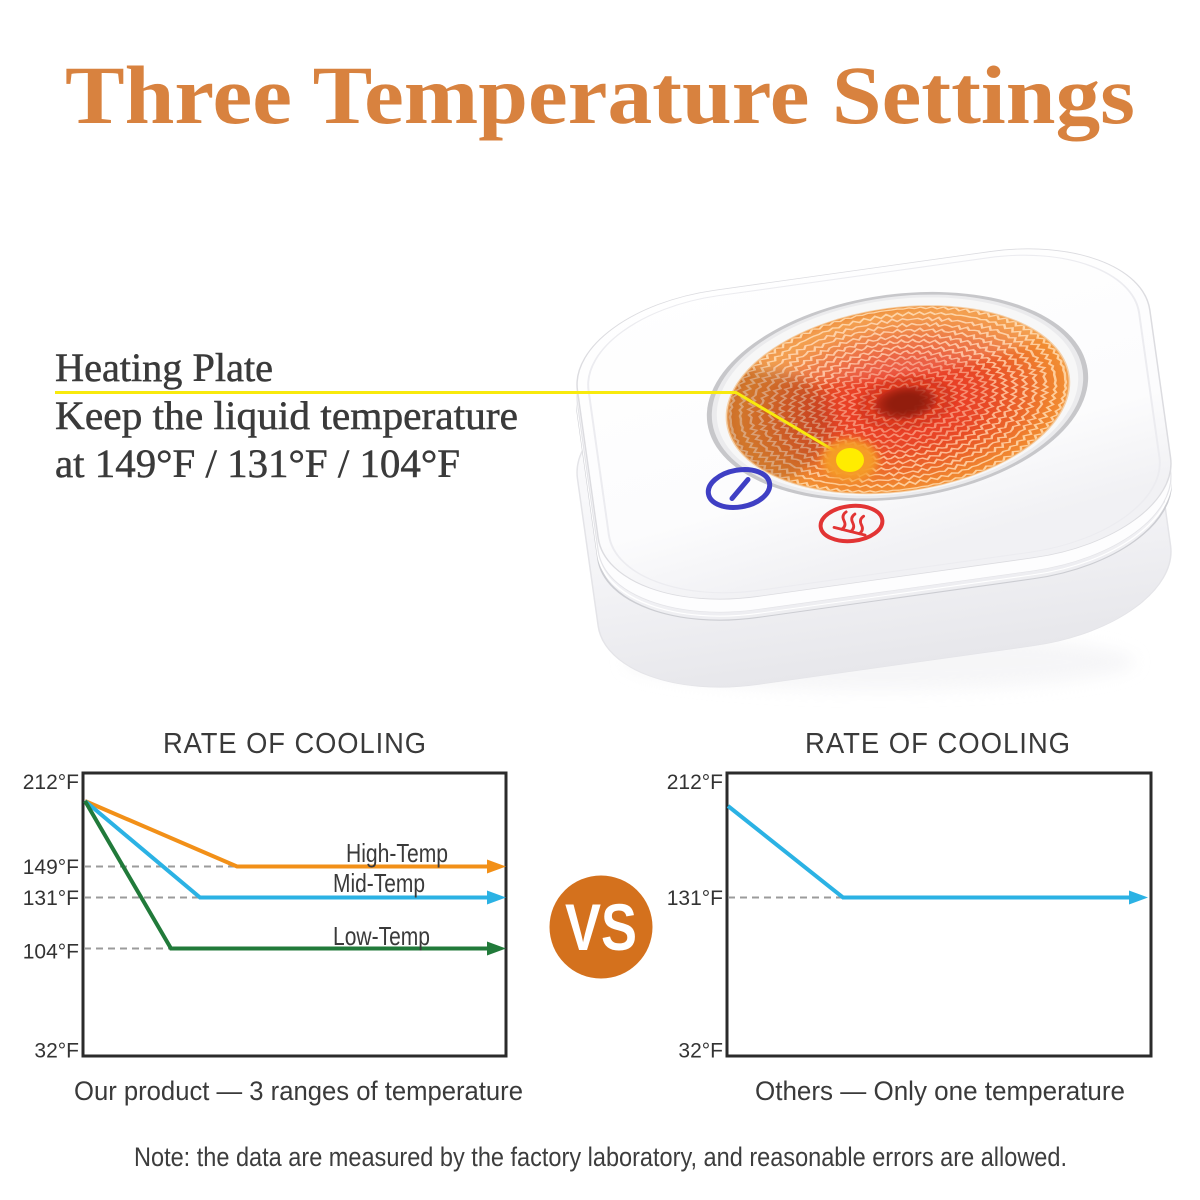  Describe the element at coordinates (381, 936) in the screenshot. I see `svg-text: Low-Temp` at that location.